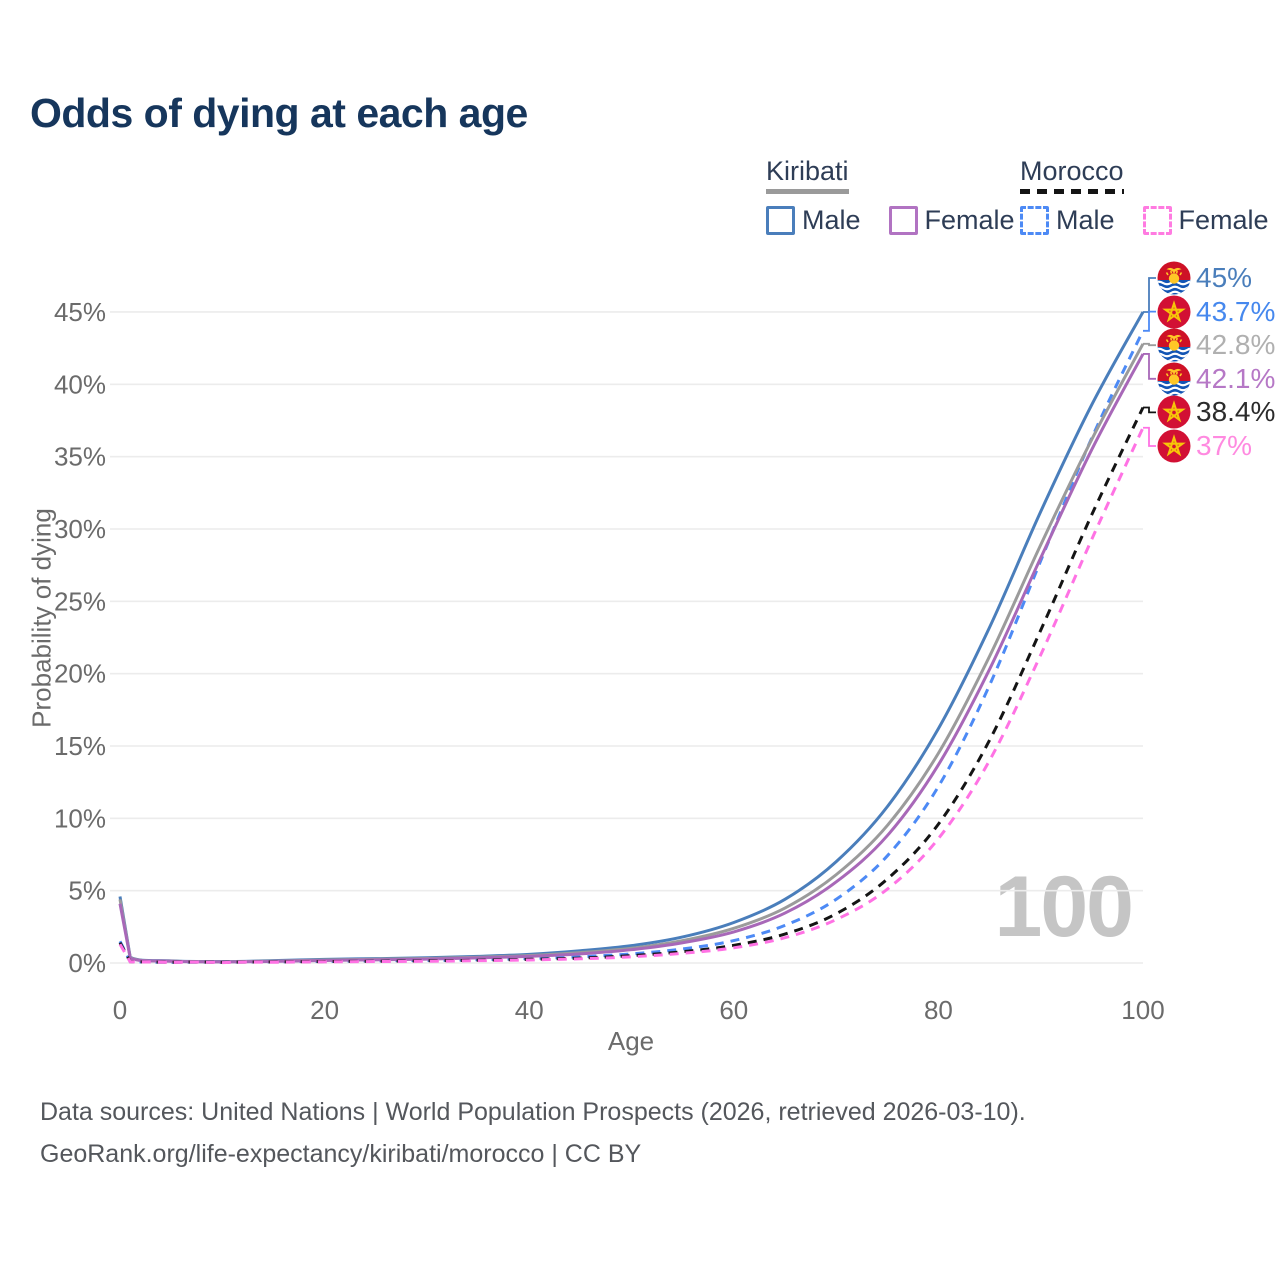  I want to click on legend-header-kiribati: Kiribati, so click(807, 175).